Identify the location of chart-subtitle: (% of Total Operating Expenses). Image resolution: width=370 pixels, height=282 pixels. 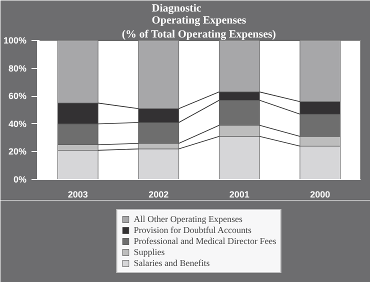
(199, 34).